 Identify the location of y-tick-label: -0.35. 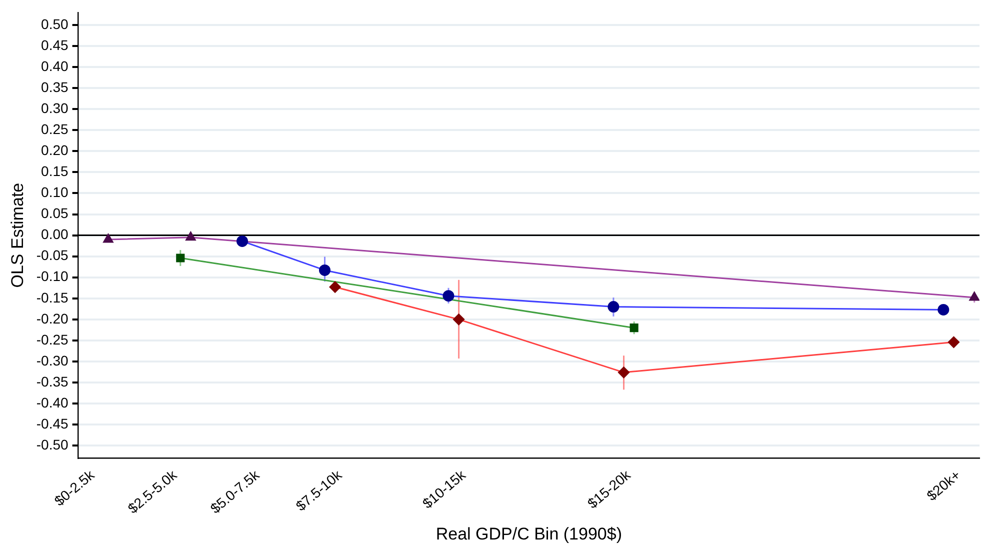
(52, 381).